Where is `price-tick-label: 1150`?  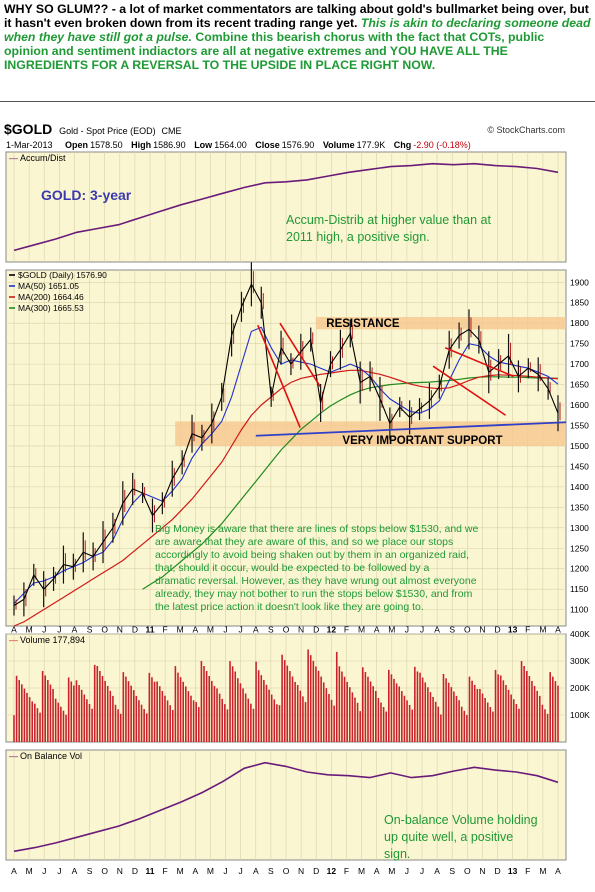 price-tick-label: 1150 is located at coordinates (579, 589).